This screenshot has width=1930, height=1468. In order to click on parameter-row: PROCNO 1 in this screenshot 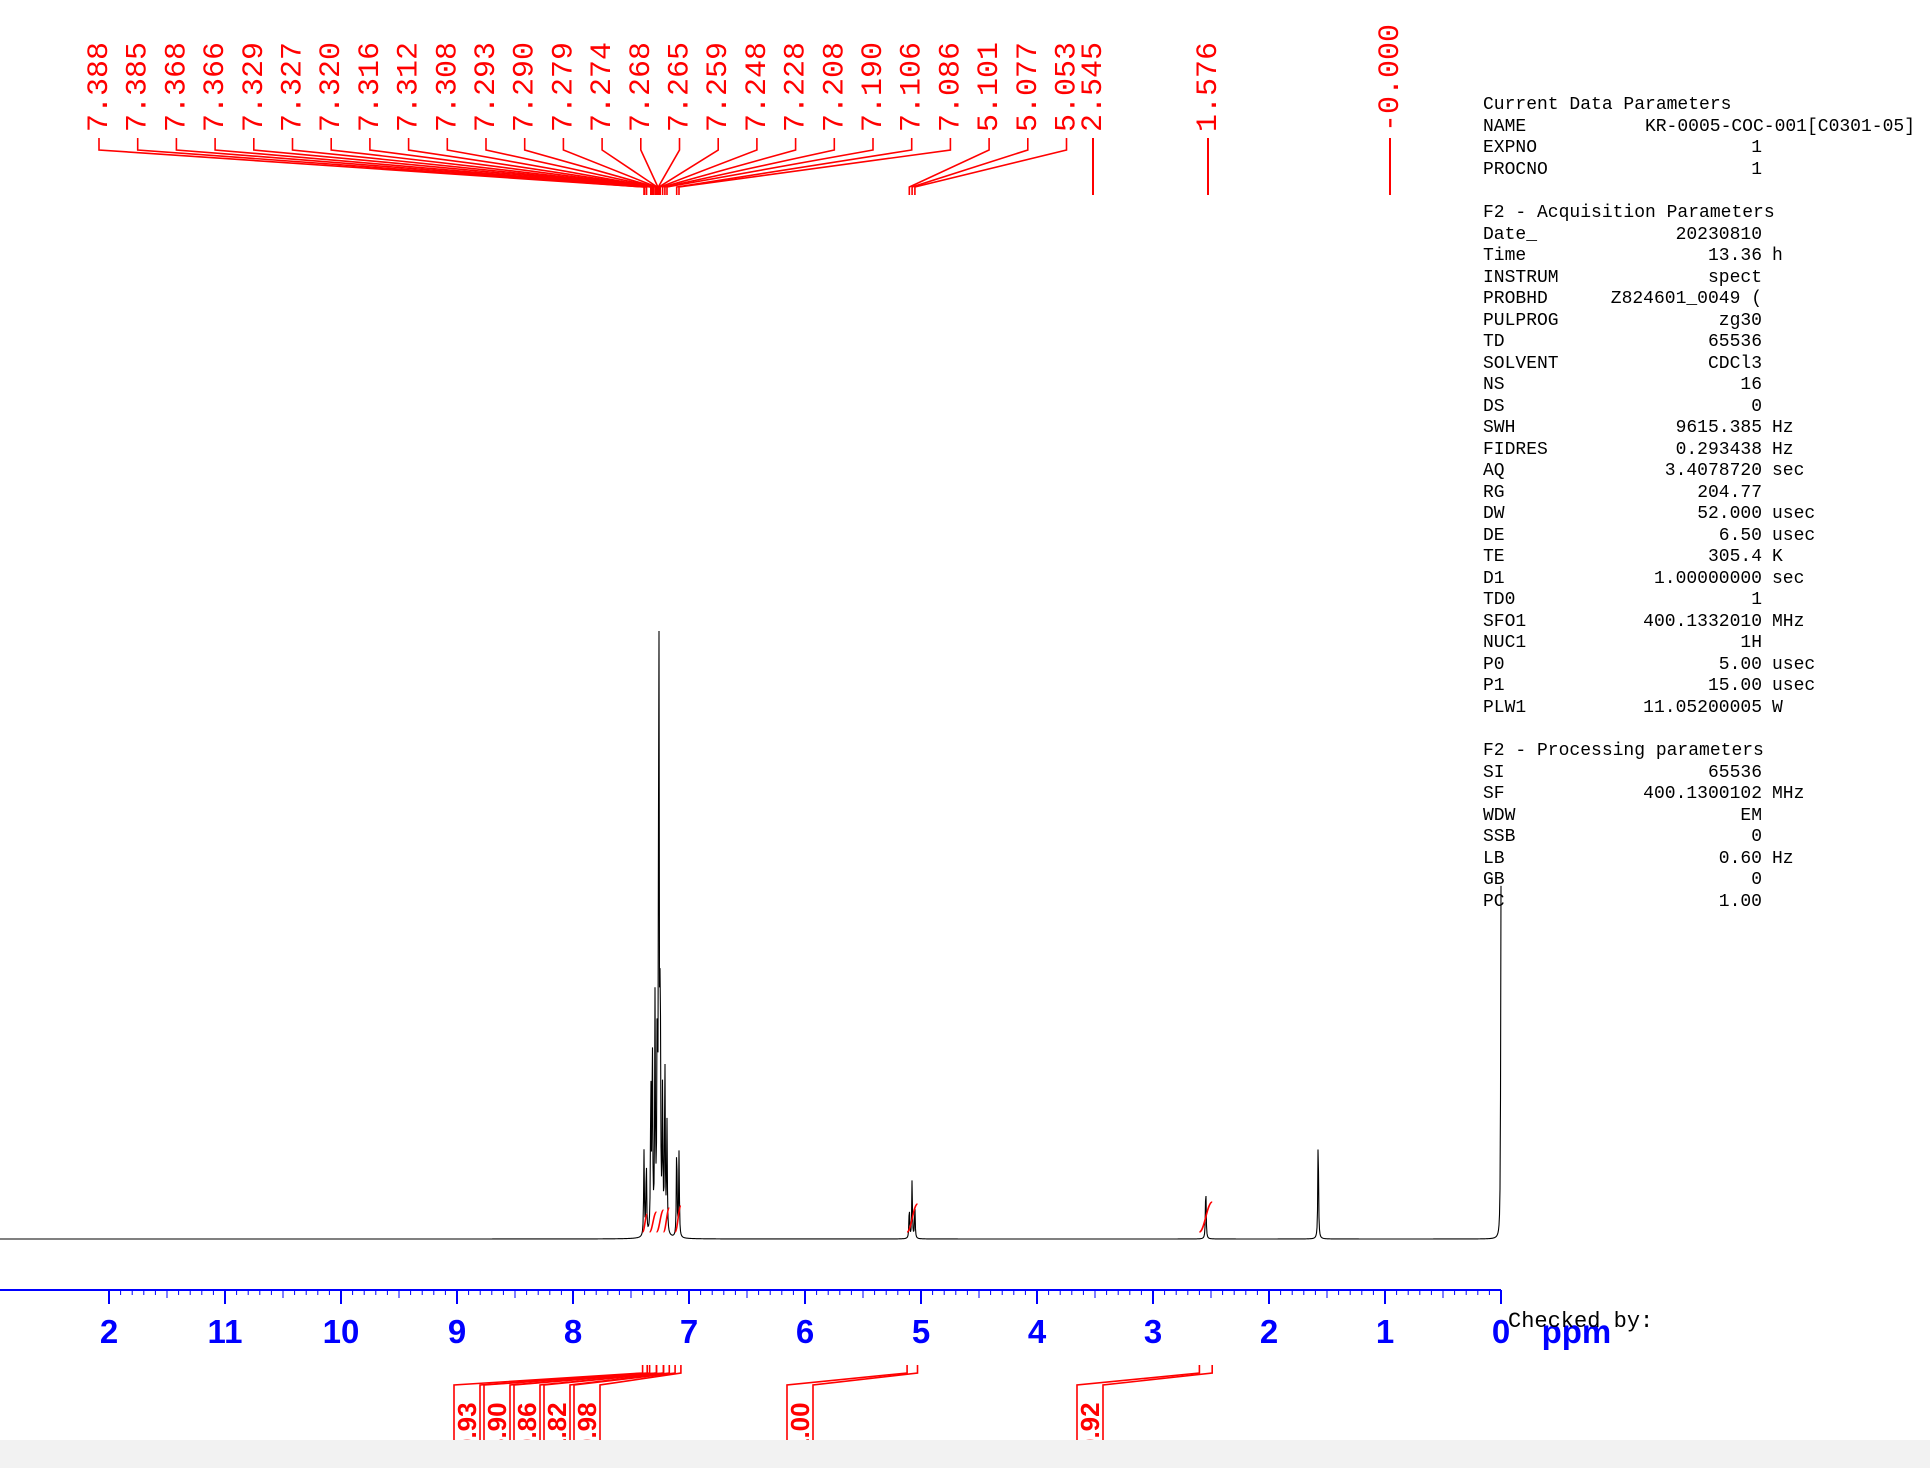, I will do `click(1704, 171)`.